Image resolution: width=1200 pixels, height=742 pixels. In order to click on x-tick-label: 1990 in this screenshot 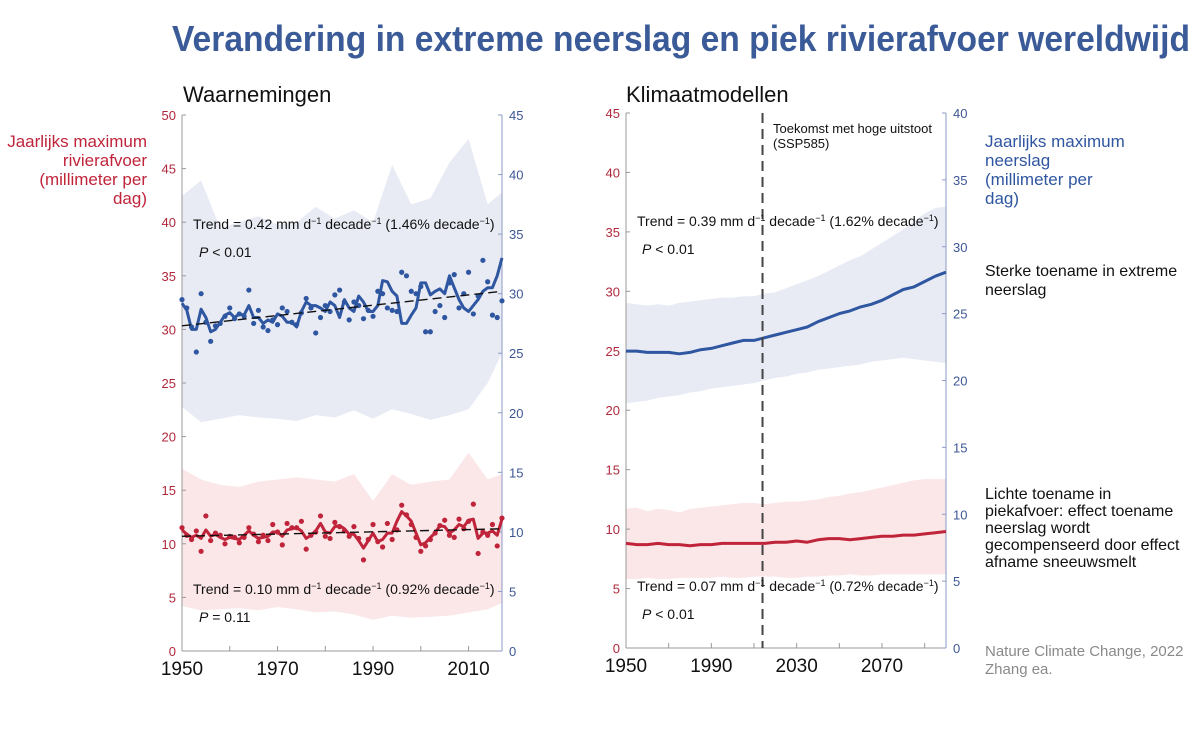, I will do `click(373, 669)`.